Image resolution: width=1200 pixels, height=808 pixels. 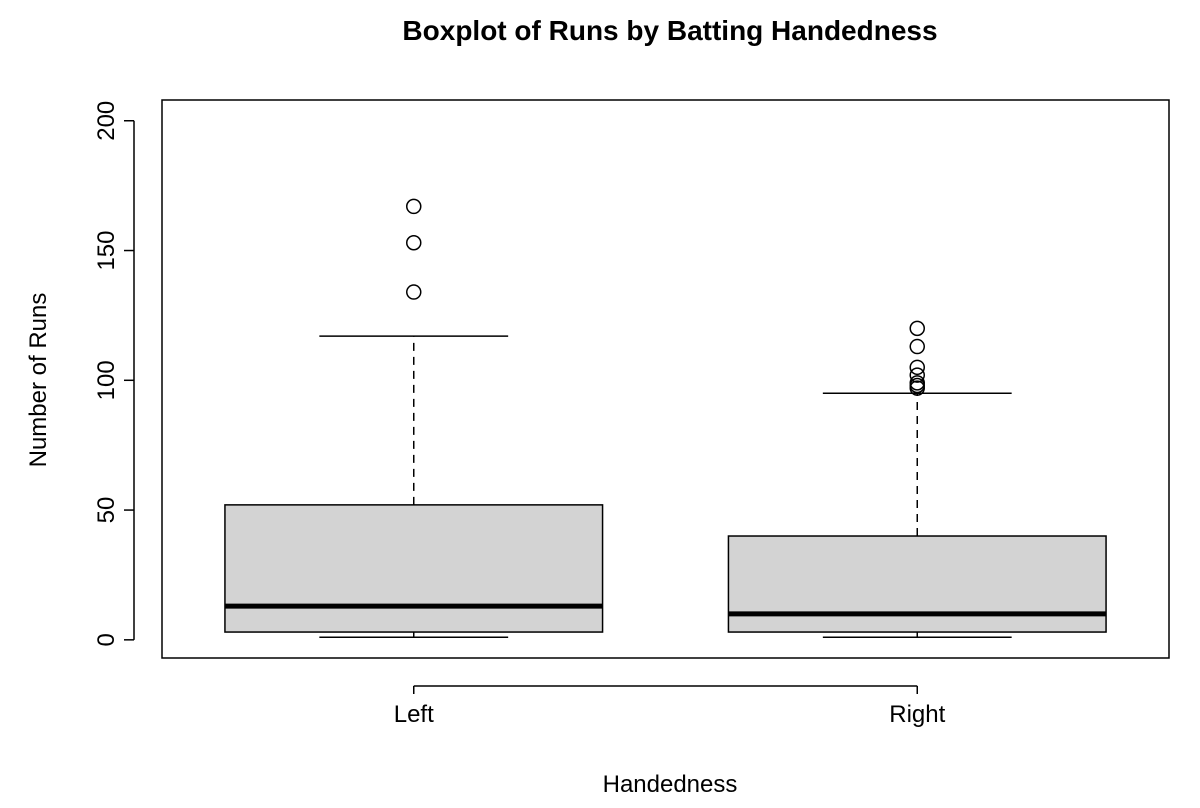 I want to click on y-tick-label: 0, so click(x=106, y=639).